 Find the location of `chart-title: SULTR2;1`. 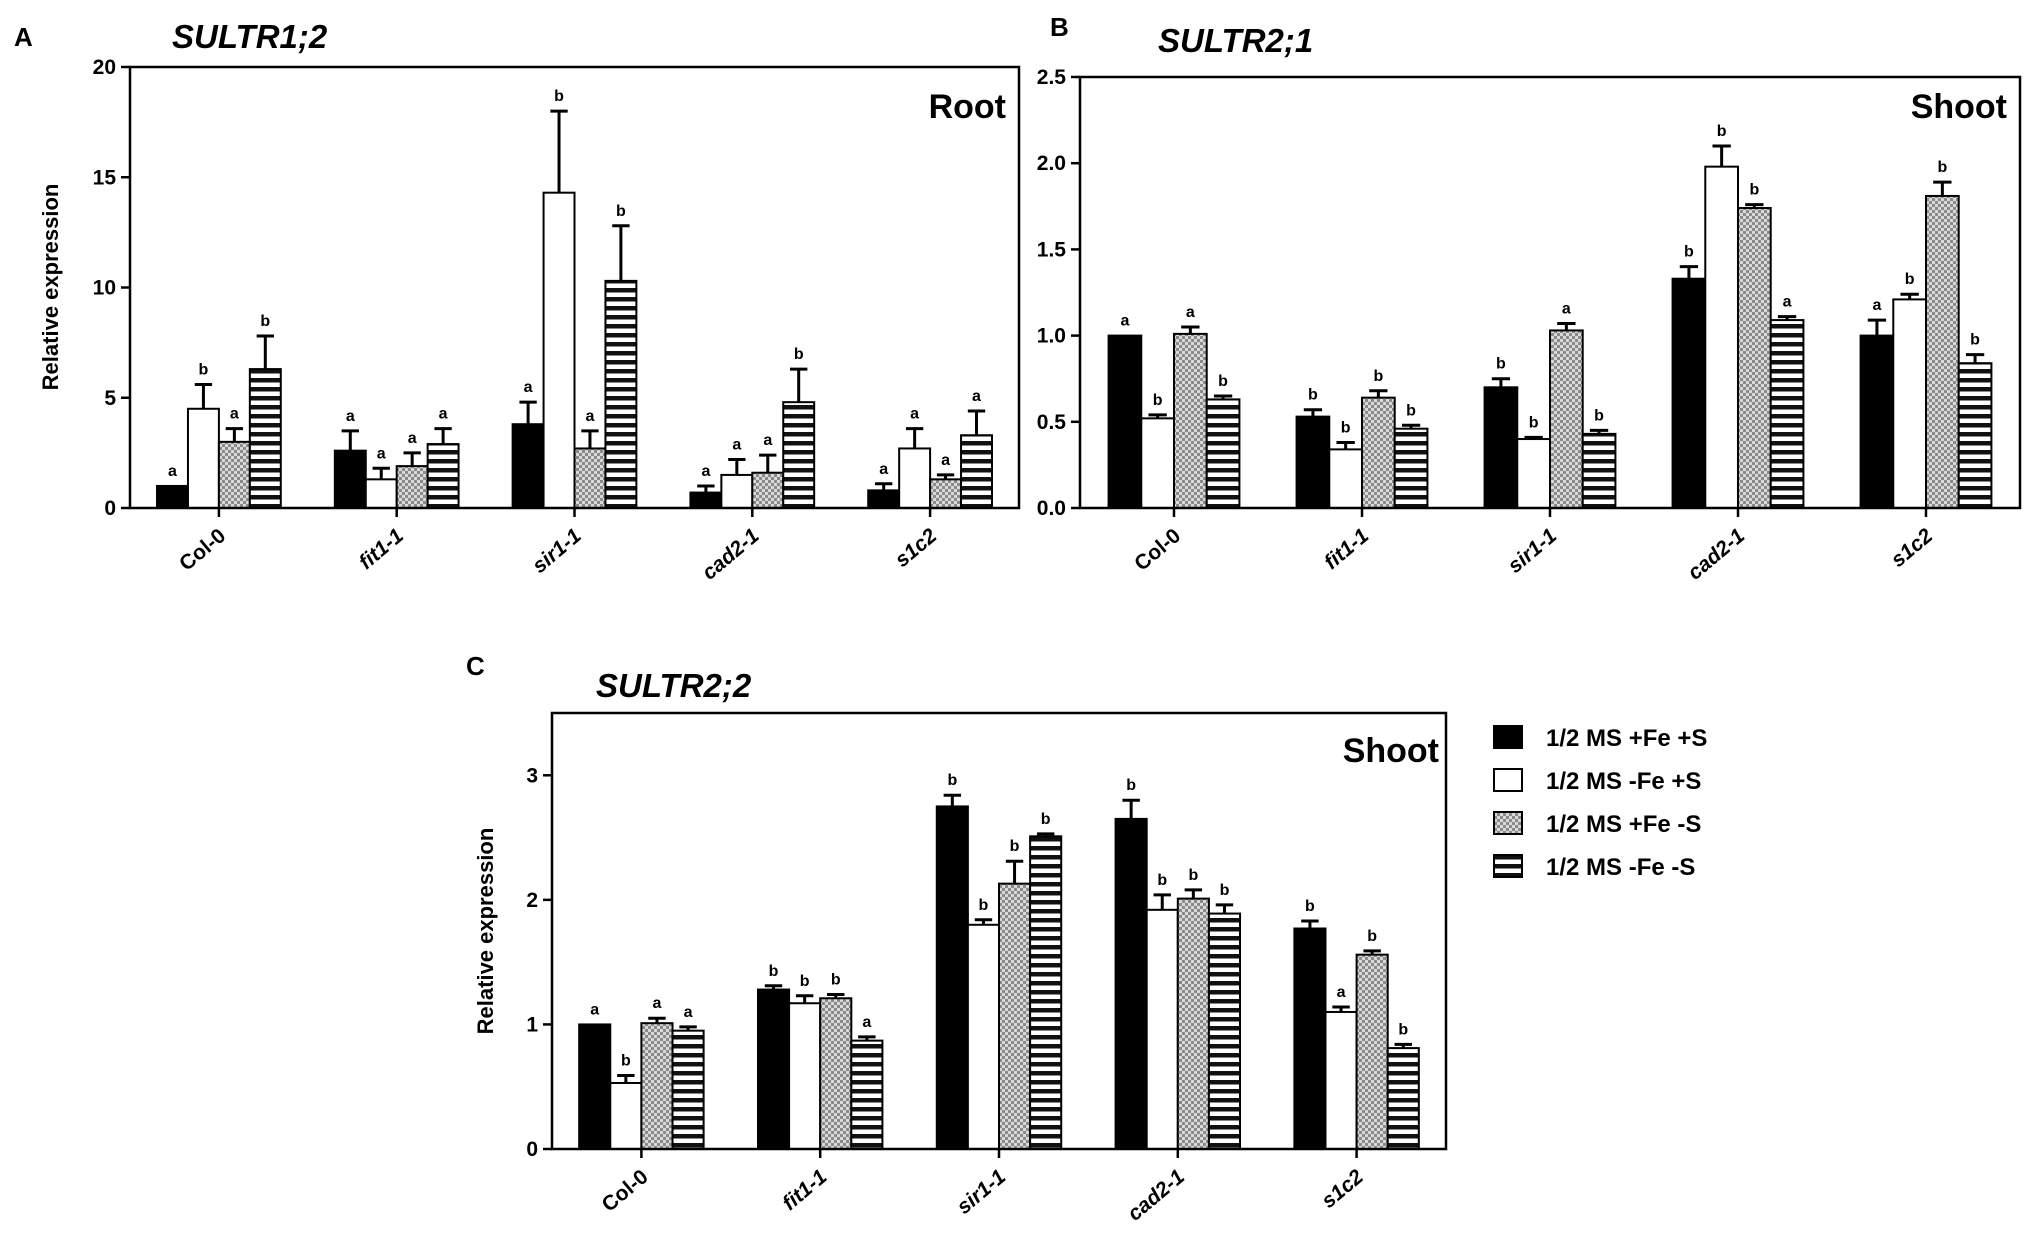

chart-title: SULTR2;1 is located at coordinates (1235, 40).